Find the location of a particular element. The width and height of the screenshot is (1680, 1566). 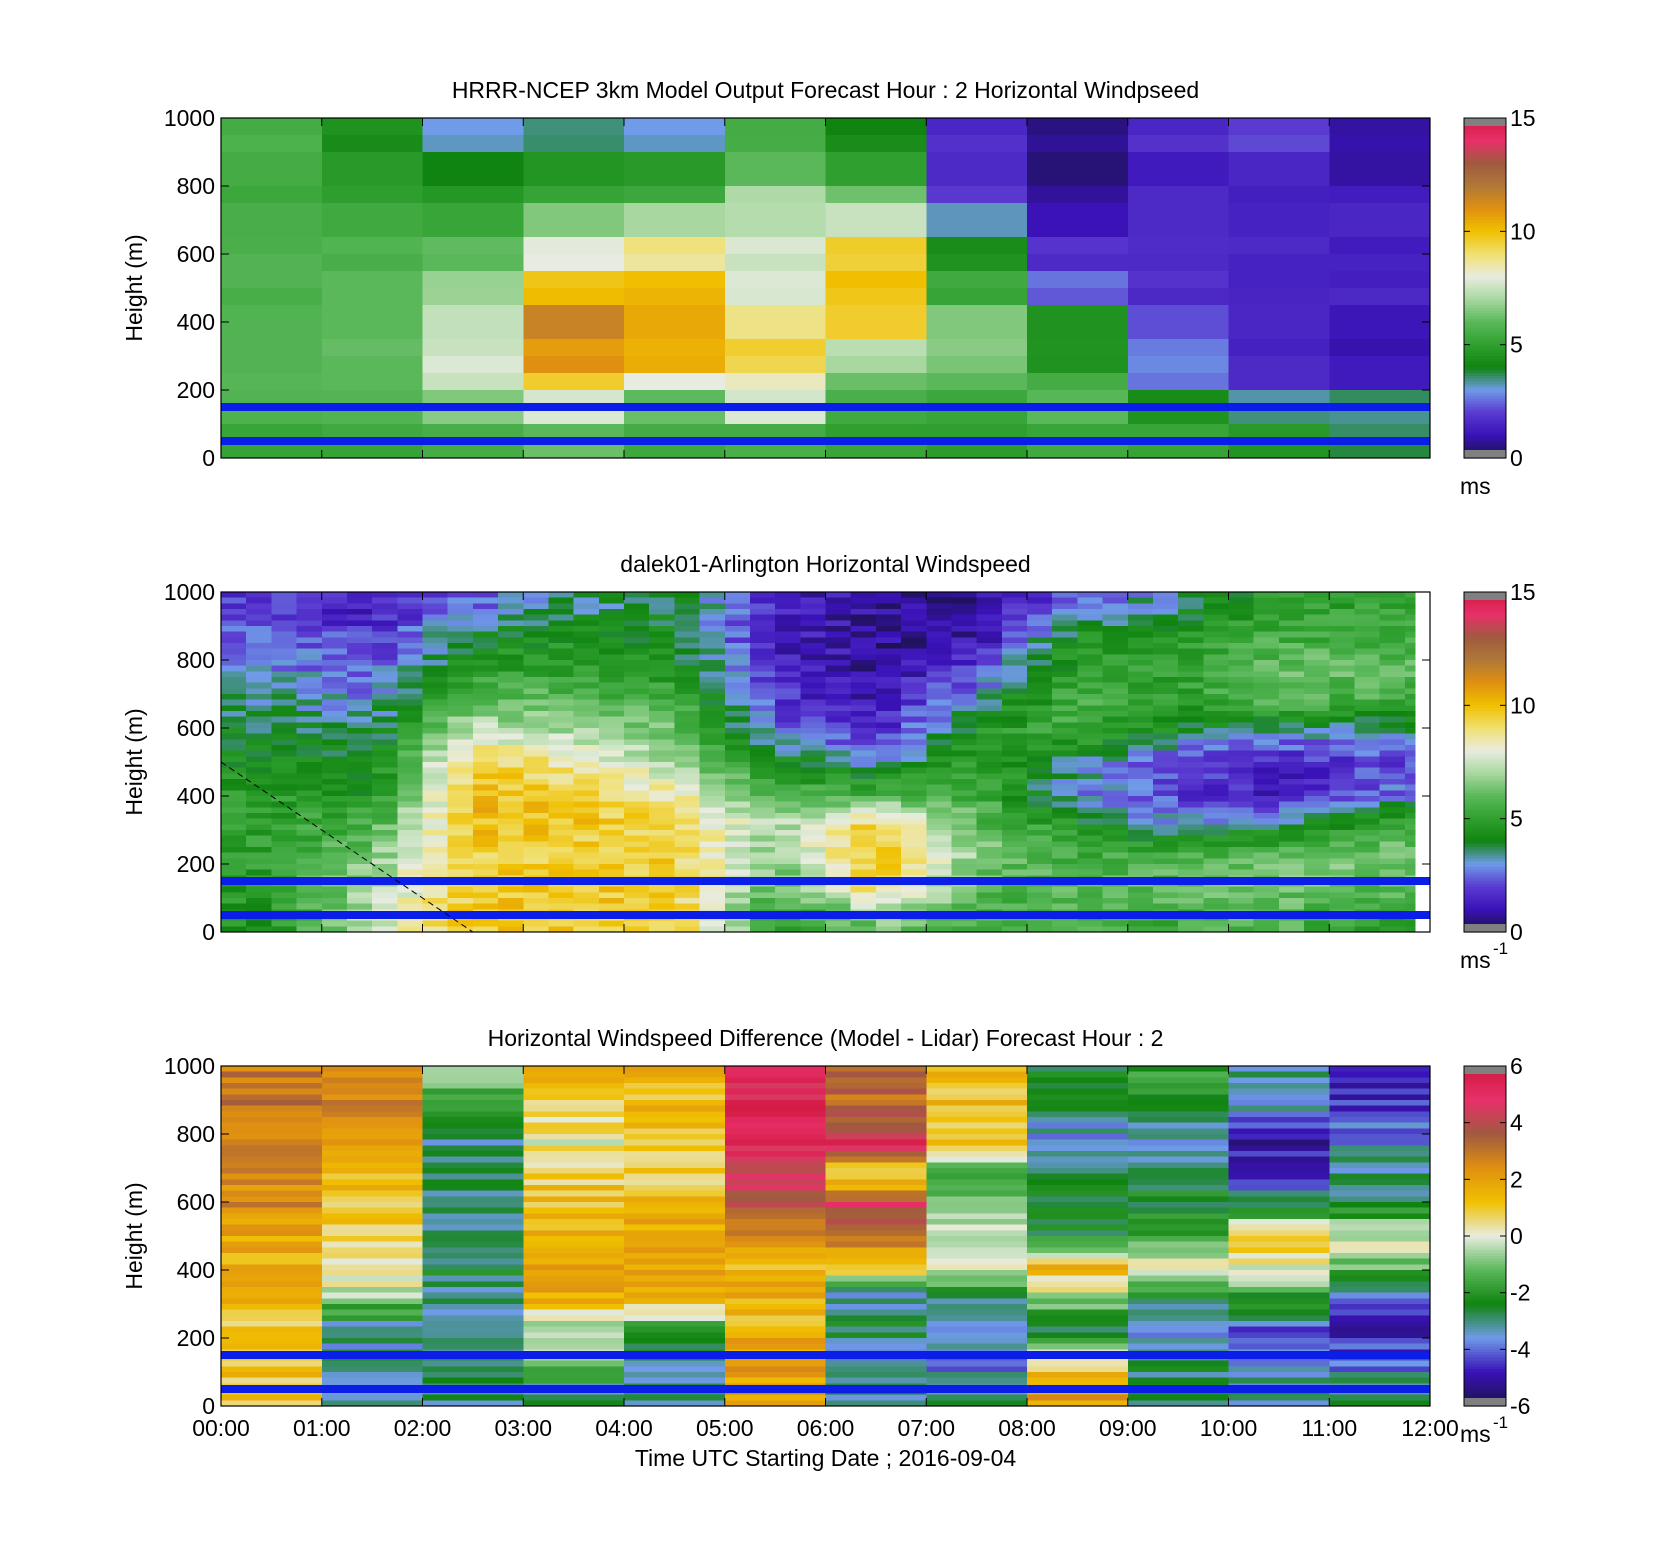

y-tick-label: 600 is located at coordinates (196, 1202).